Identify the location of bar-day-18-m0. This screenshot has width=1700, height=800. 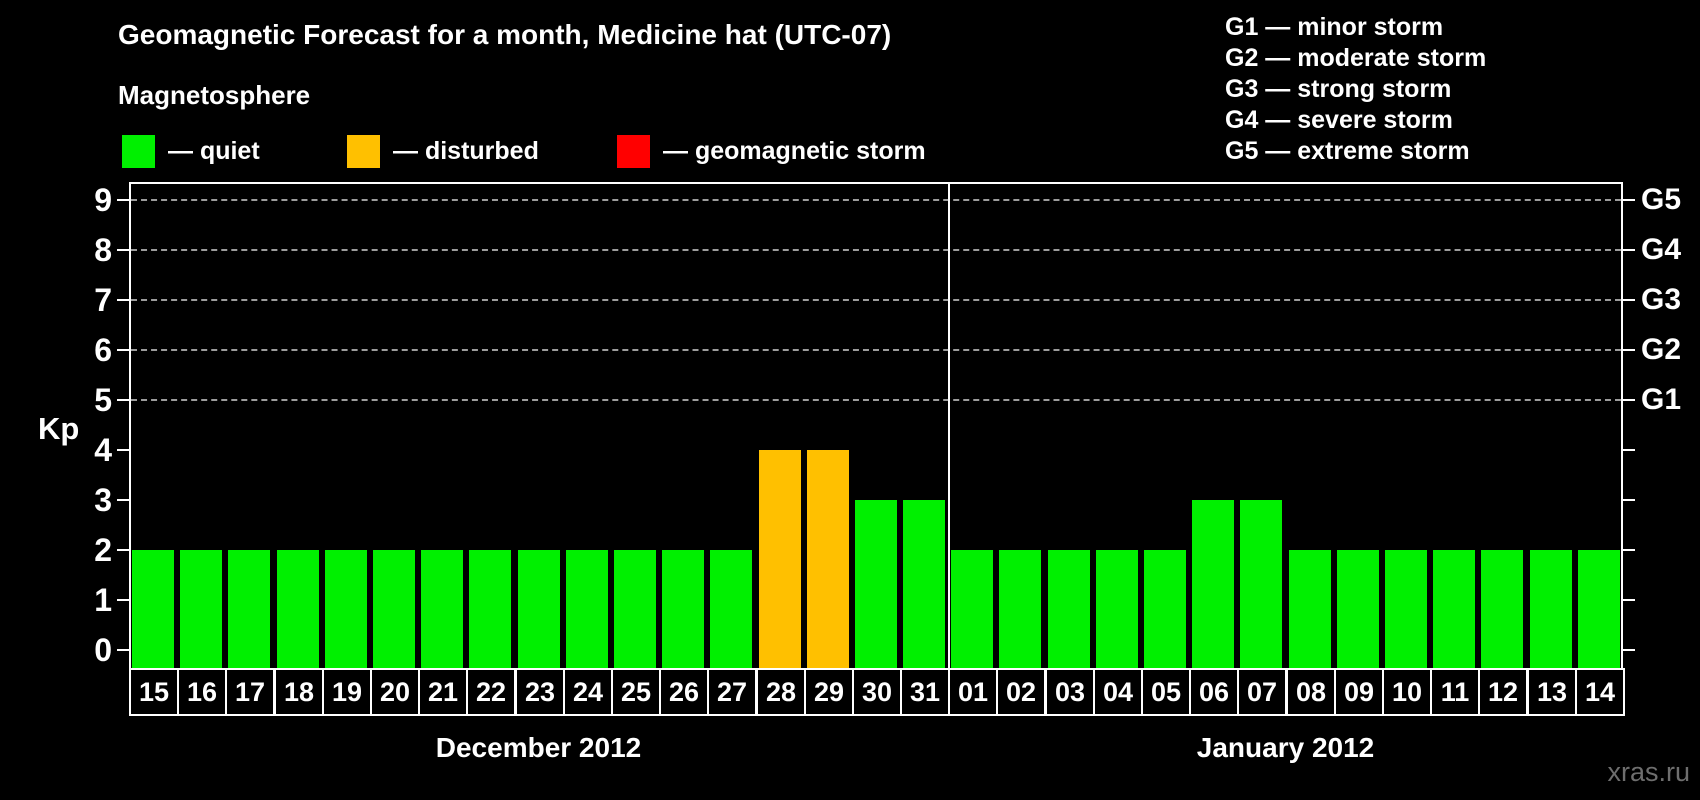
(298, 609).